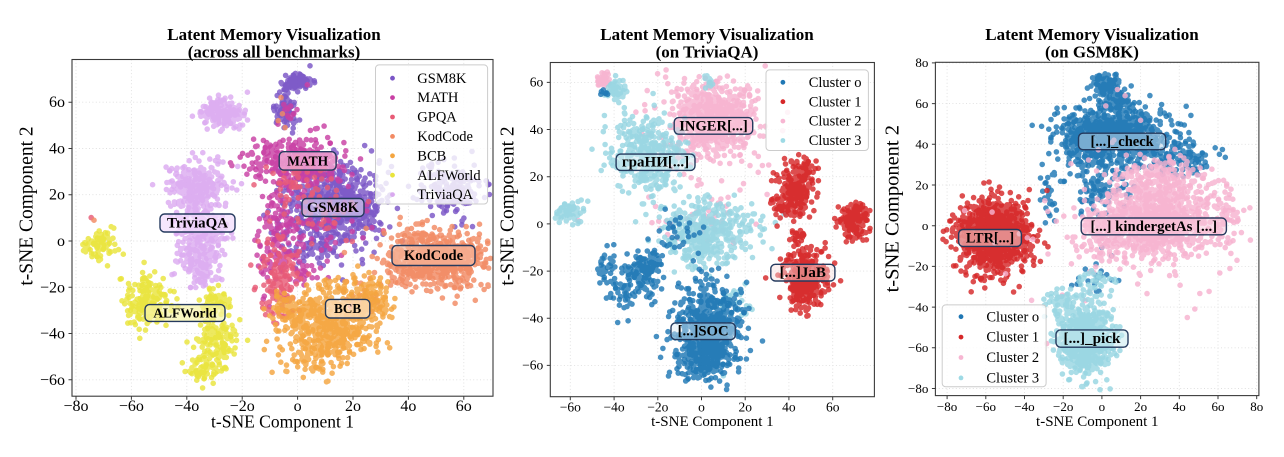  What do you see at coordinates (707, 52) in the screenshot?
I see `svg-text: (on TriviaQA)` at bounding box center [707, 52].